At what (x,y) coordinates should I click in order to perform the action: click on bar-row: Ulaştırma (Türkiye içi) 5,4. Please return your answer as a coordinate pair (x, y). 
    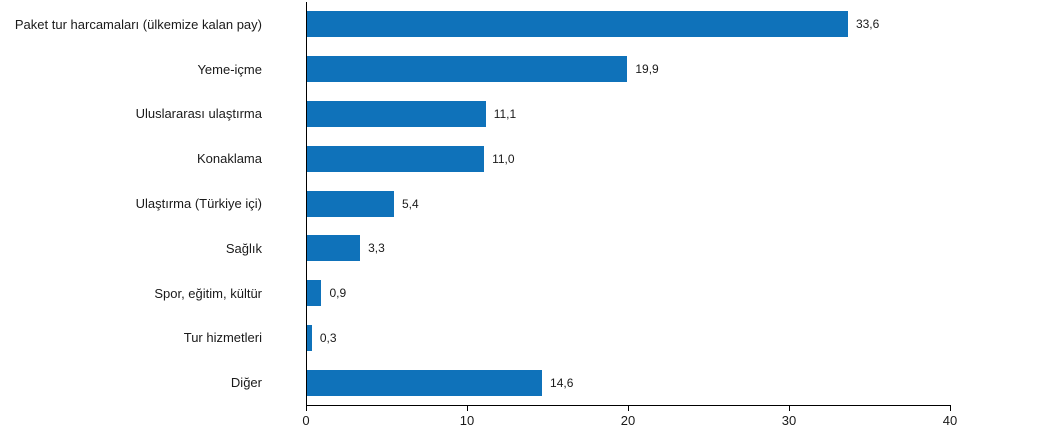
    Looking at the image, I should click on (531, 203).